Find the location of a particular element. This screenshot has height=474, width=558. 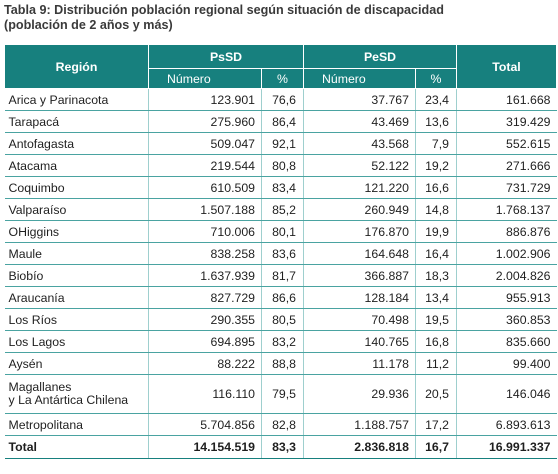

cell-pesd-pct: 16,6 is located at coordinates (436, 187).